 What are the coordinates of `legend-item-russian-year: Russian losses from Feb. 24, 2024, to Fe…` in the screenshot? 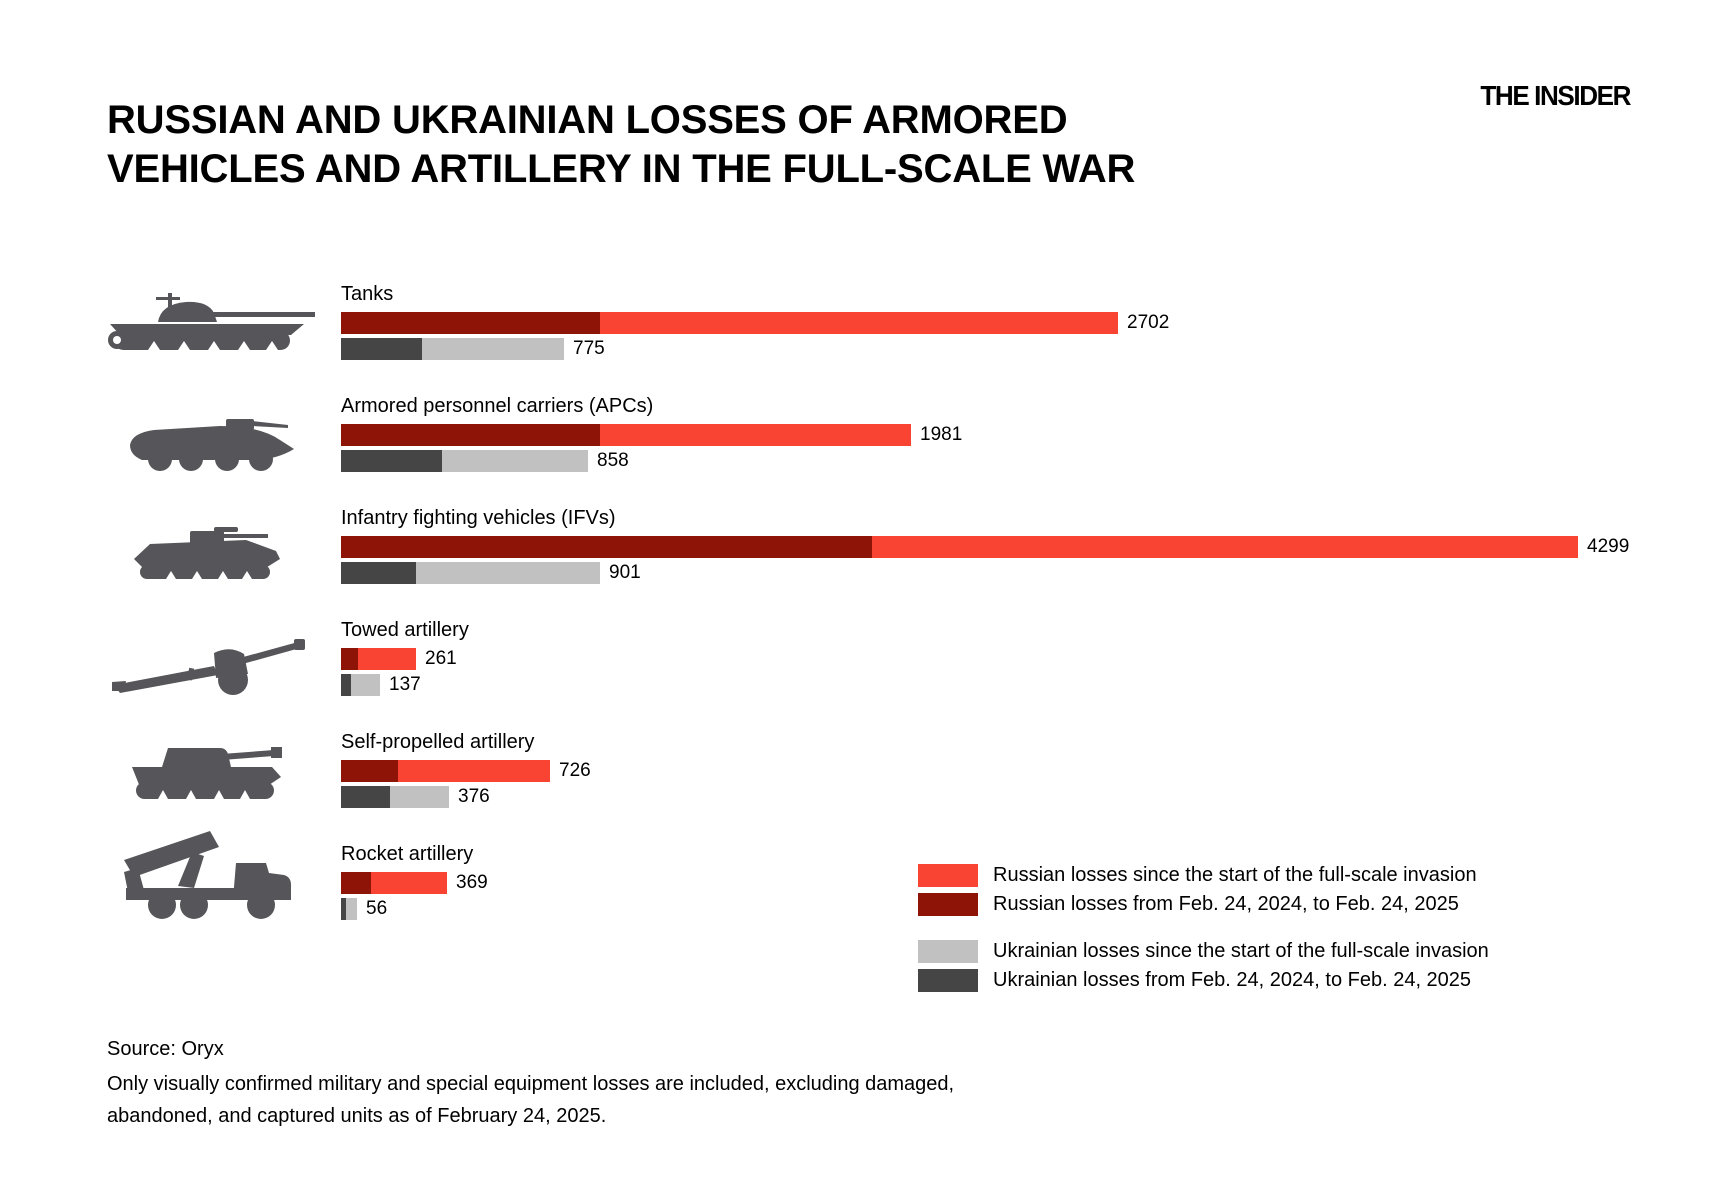 It's located at (1203, 904).